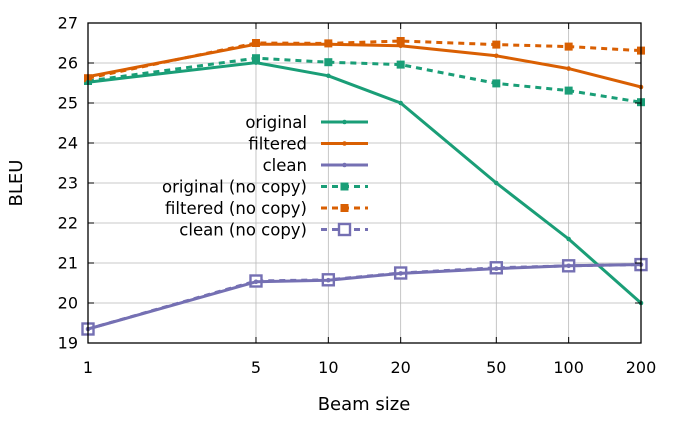  What do you see at coordinates (277, 144) in the screenshot?
I see `legend-label: filtered` at bounding box center [277, 144].